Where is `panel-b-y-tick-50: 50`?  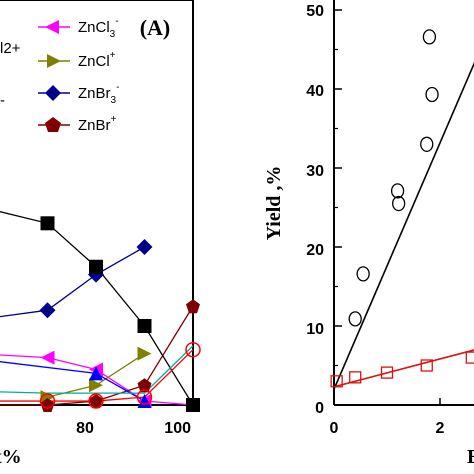 panel-b-y-tick-50: 50 is located at coordinates (315, 11).